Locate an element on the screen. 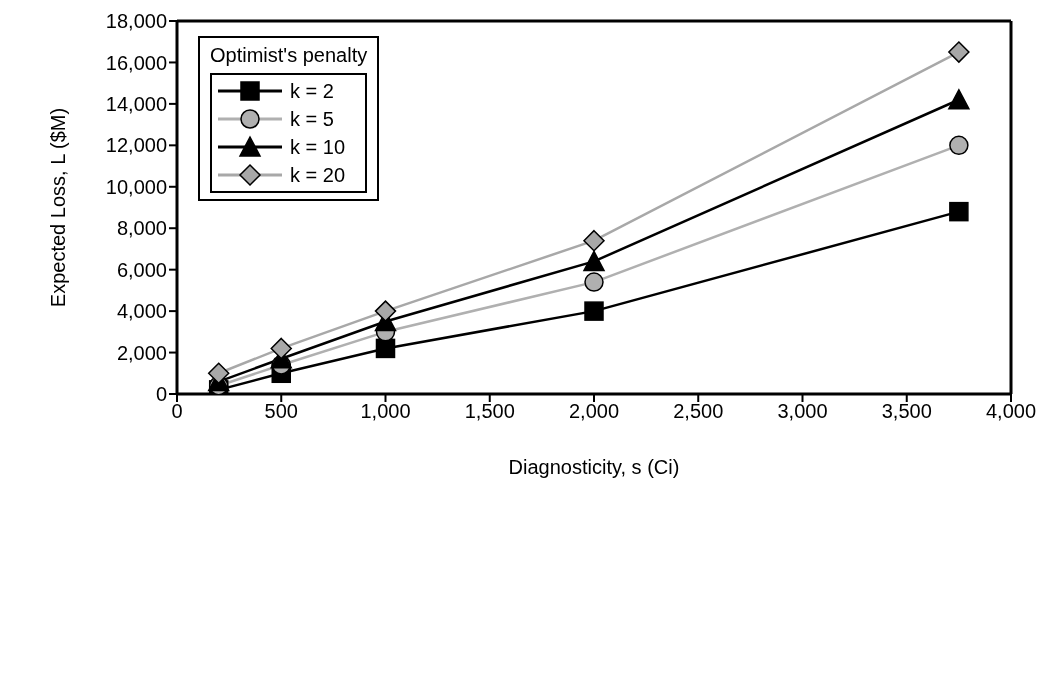 This screenshot has width=1051, height=677. x-tick-label: 0 is located at coordinates (177, 411).